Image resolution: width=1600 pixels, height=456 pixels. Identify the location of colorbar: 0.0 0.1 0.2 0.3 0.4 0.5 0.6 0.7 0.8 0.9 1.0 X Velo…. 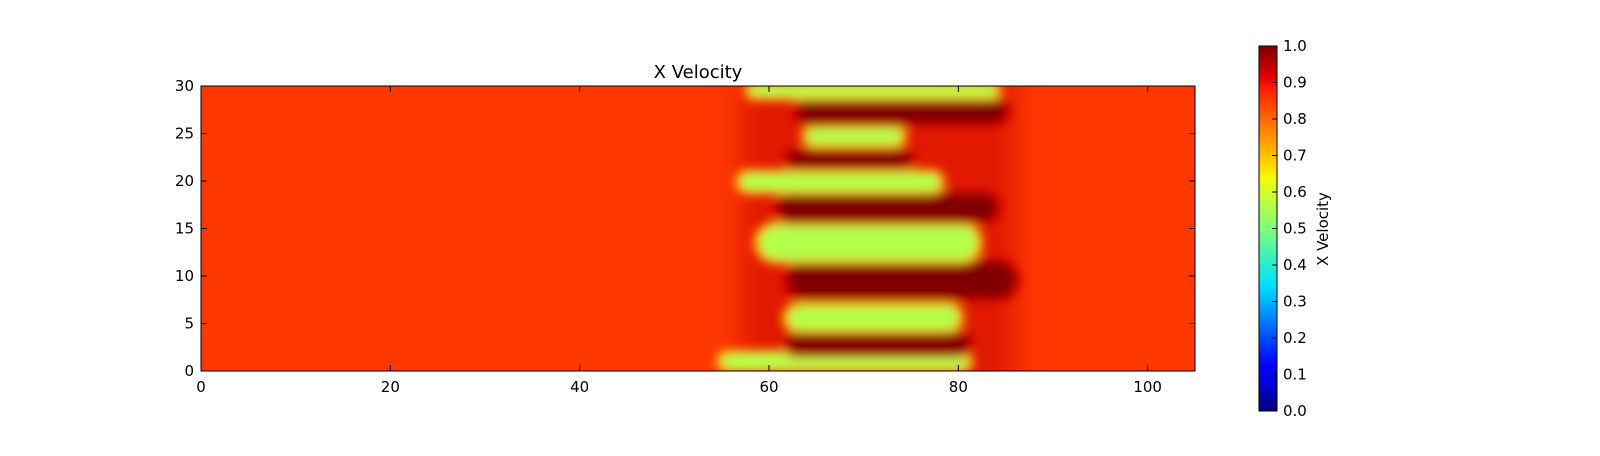
(1295, 228).